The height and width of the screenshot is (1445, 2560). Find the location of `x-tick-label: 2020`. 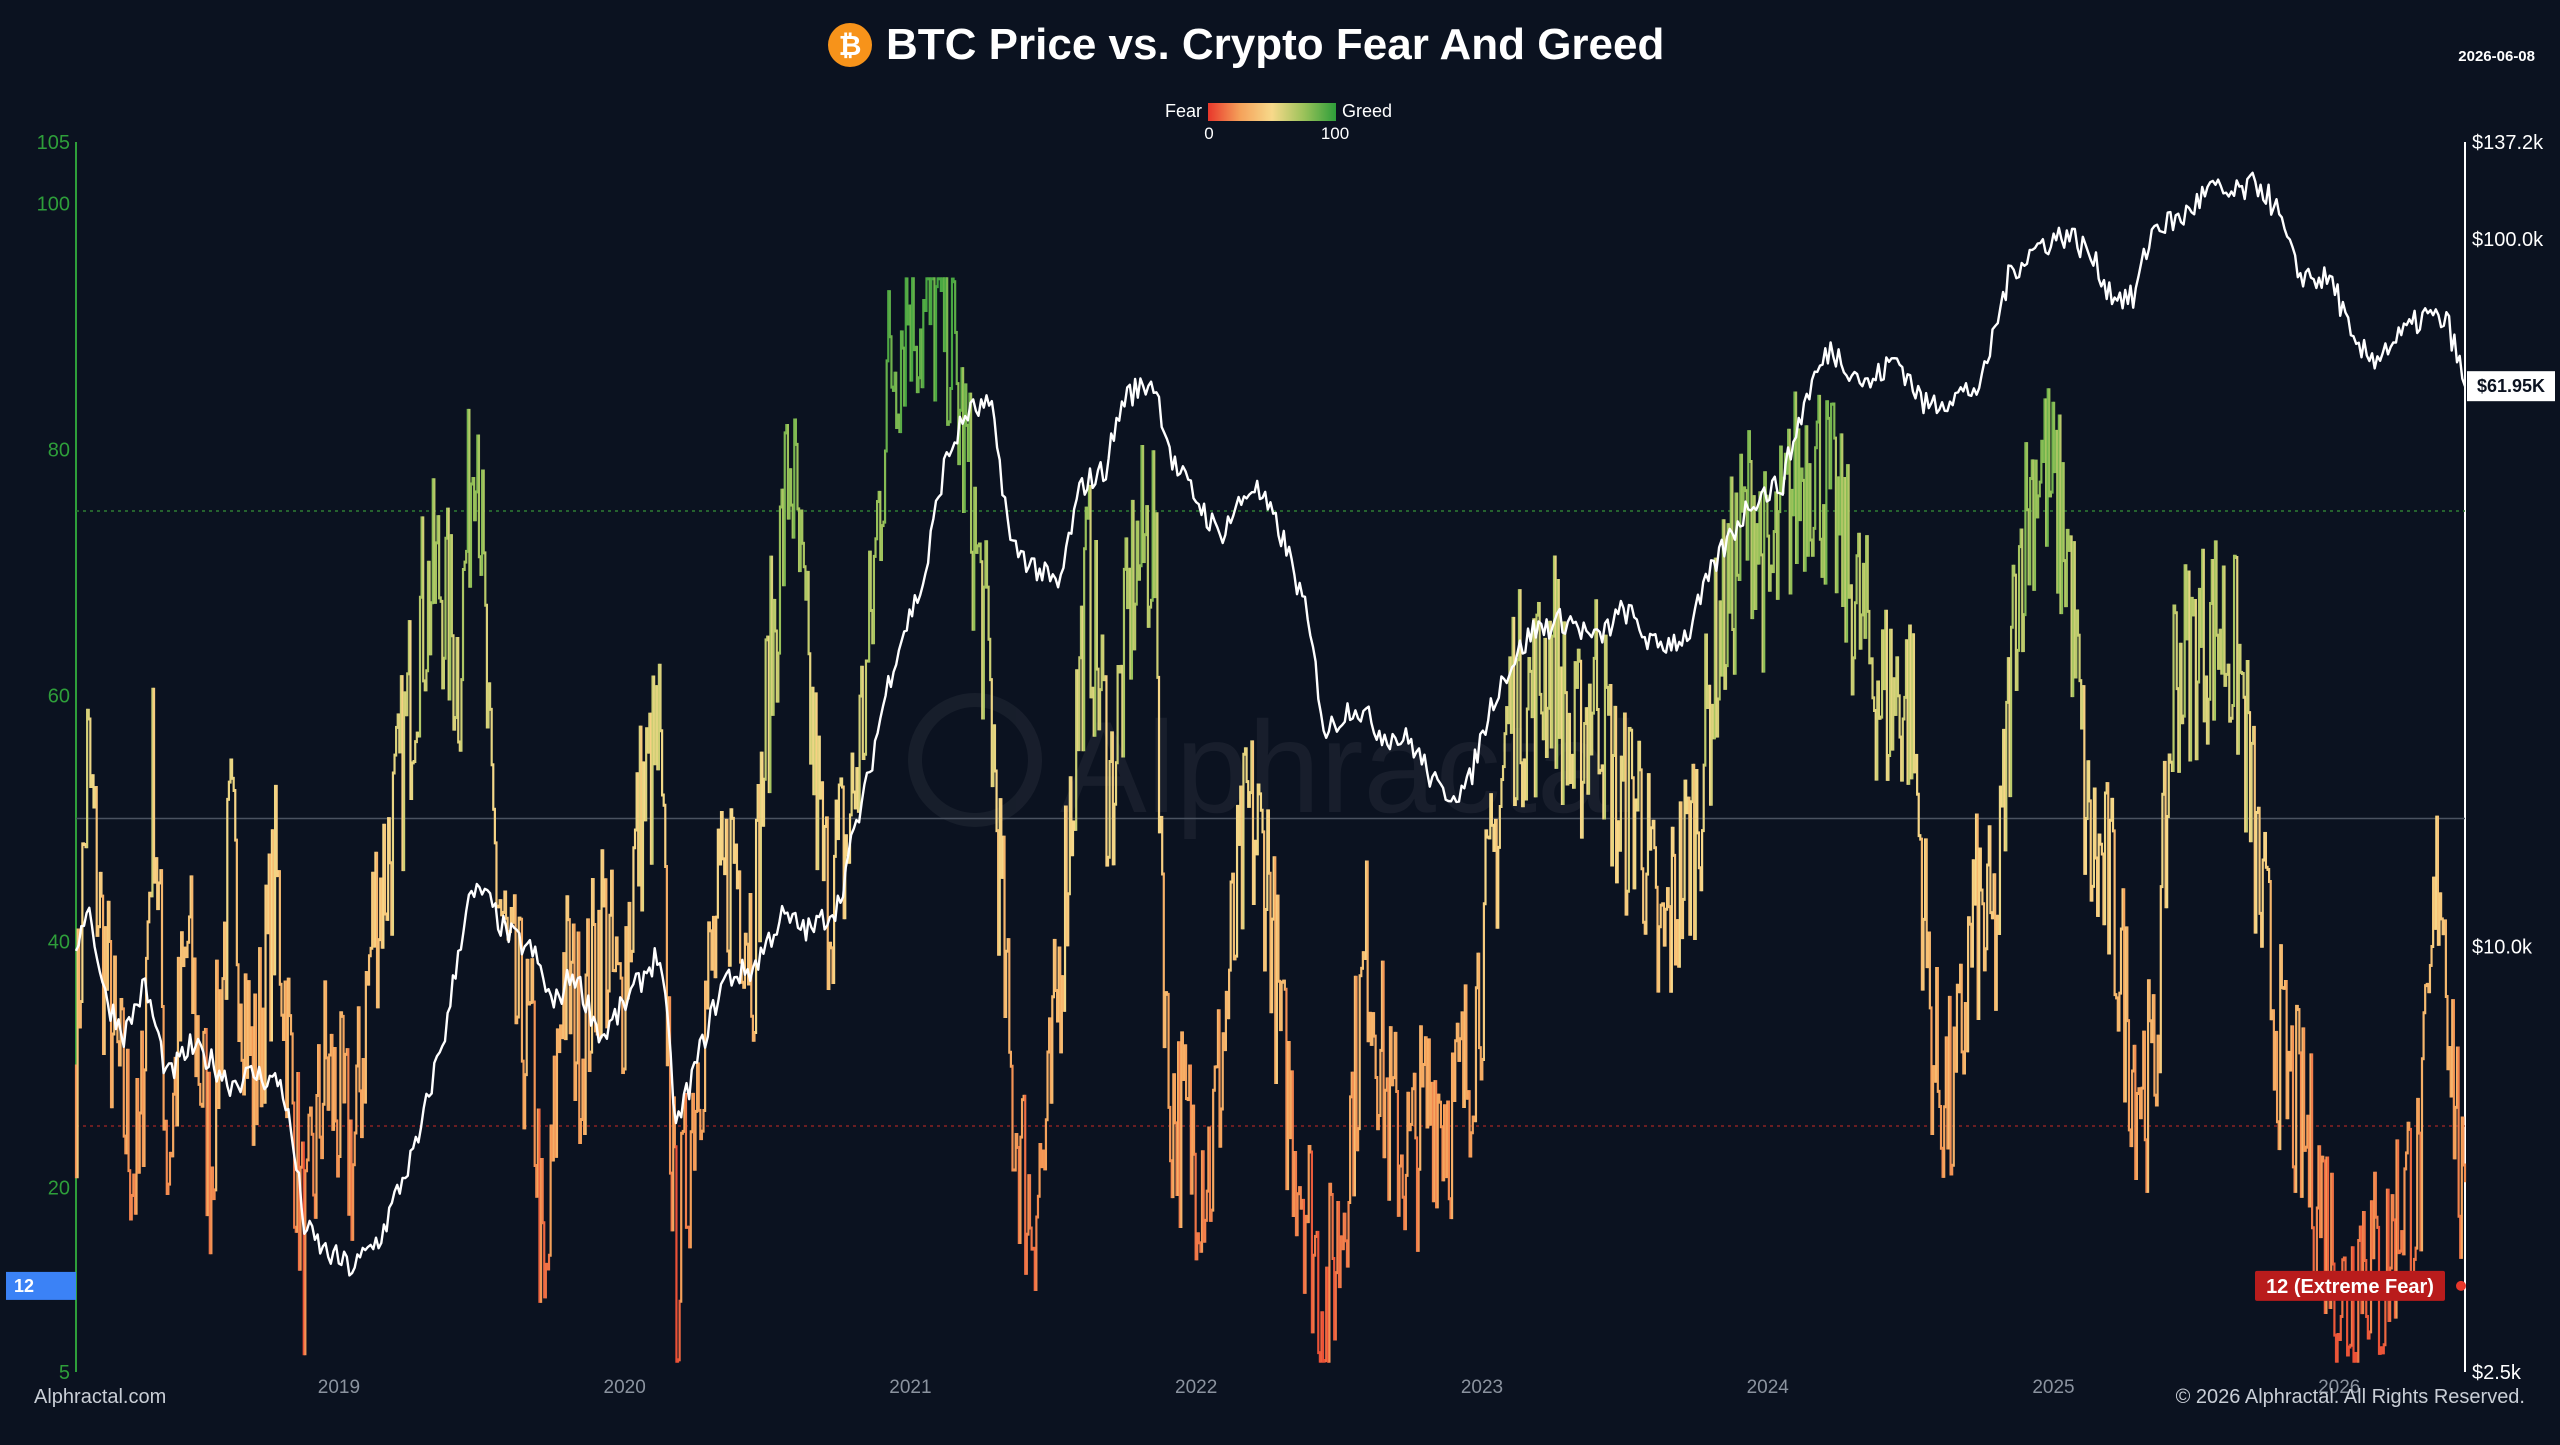

x-tick-label: 2020 is located at coordinates (625, 1387).